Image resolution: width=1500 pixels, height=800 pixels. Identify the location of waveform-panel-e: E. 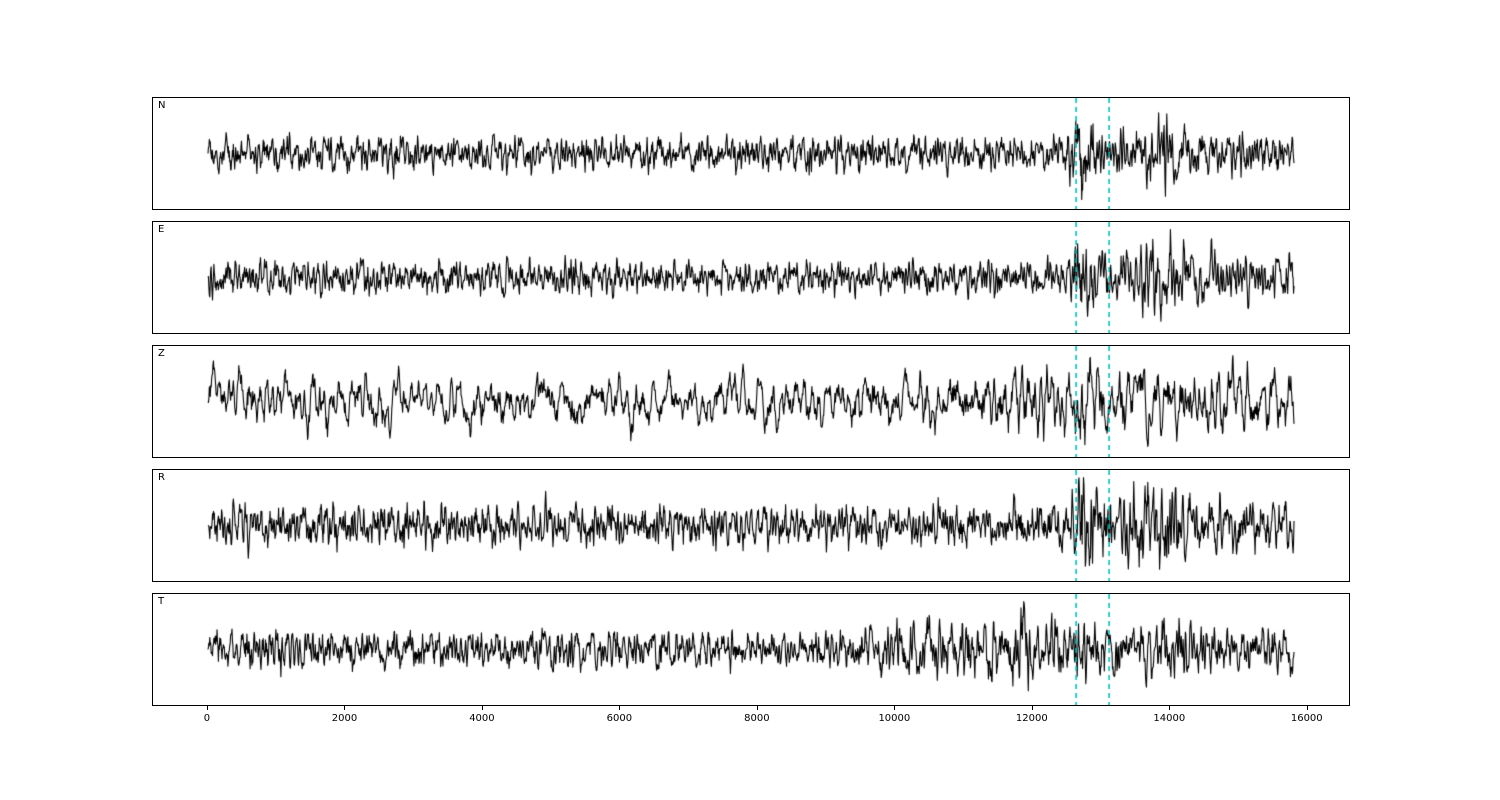
(751, 277).